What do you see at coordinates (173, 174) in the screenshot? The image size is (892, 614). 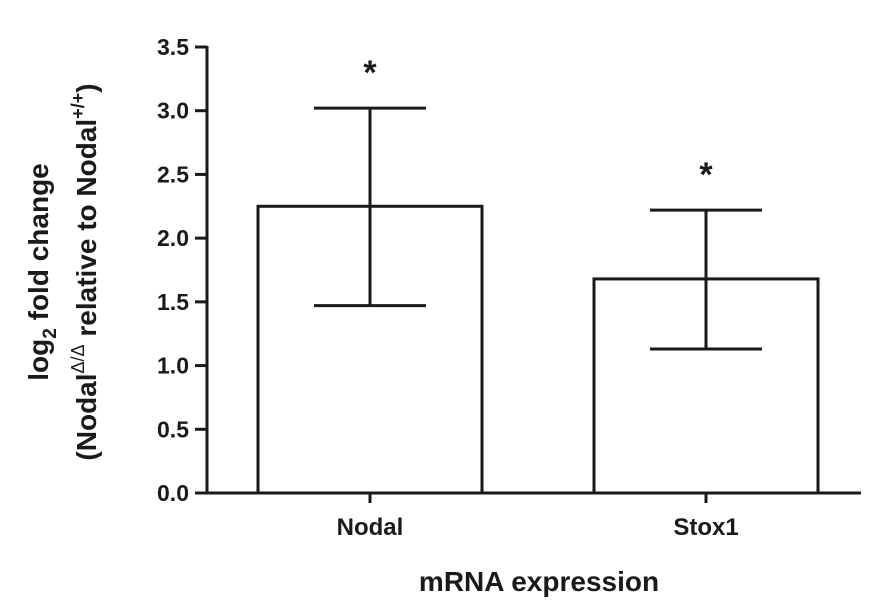 I see `y-tick-label: 2.5` at bounding box center [173, 174].